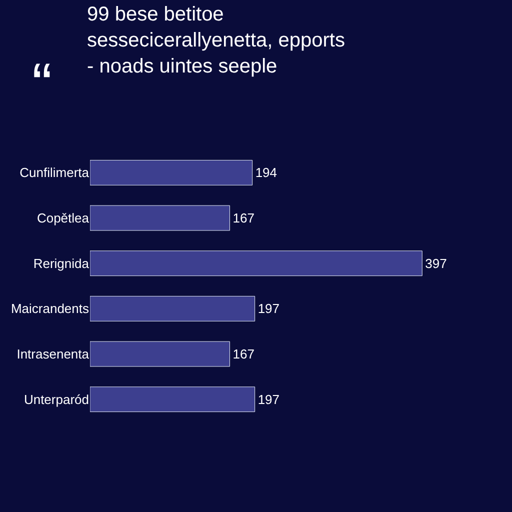 The image size is (512, 512). I want to click on data-label: 194, so click(266, 172).